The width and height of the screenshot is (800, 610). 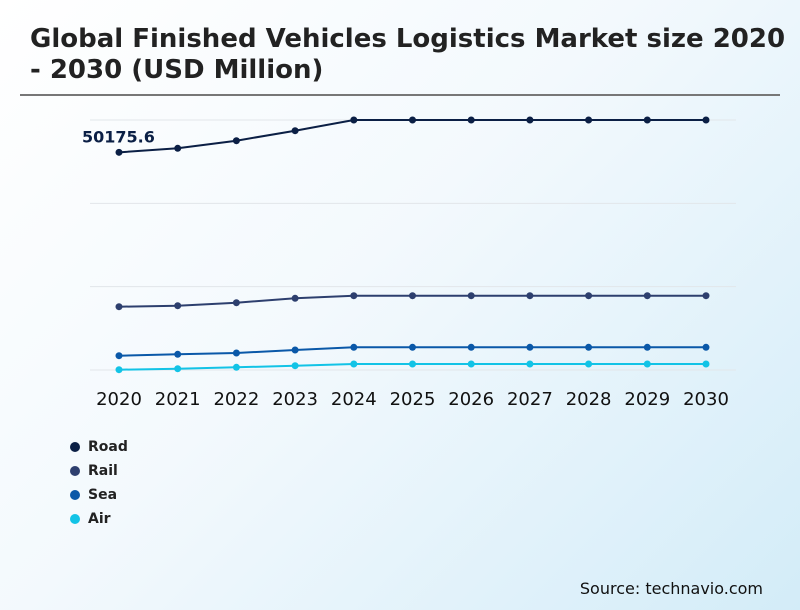 What do you see at coordinates (108, 447) in the screenshot?
I see `legend-label: Road` at bounding box center [108, 447].